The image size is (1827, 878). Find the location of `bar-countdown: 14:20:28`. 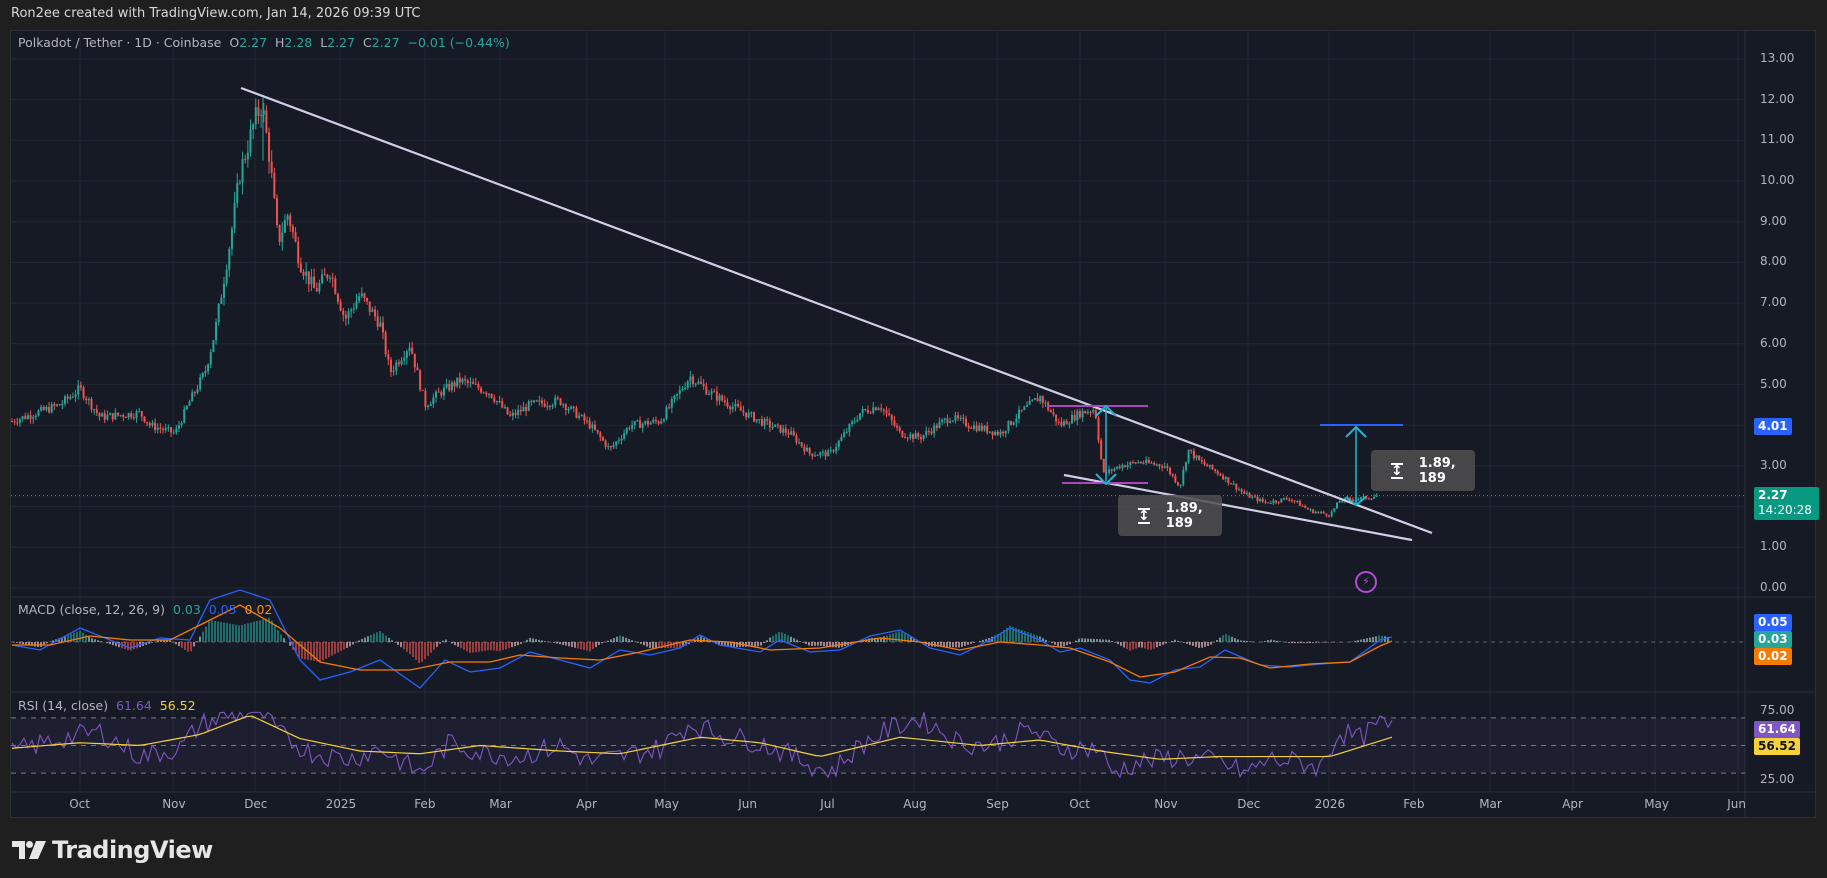

bar-countdown: 14:20:28 is located at coordinates (1785, 510).